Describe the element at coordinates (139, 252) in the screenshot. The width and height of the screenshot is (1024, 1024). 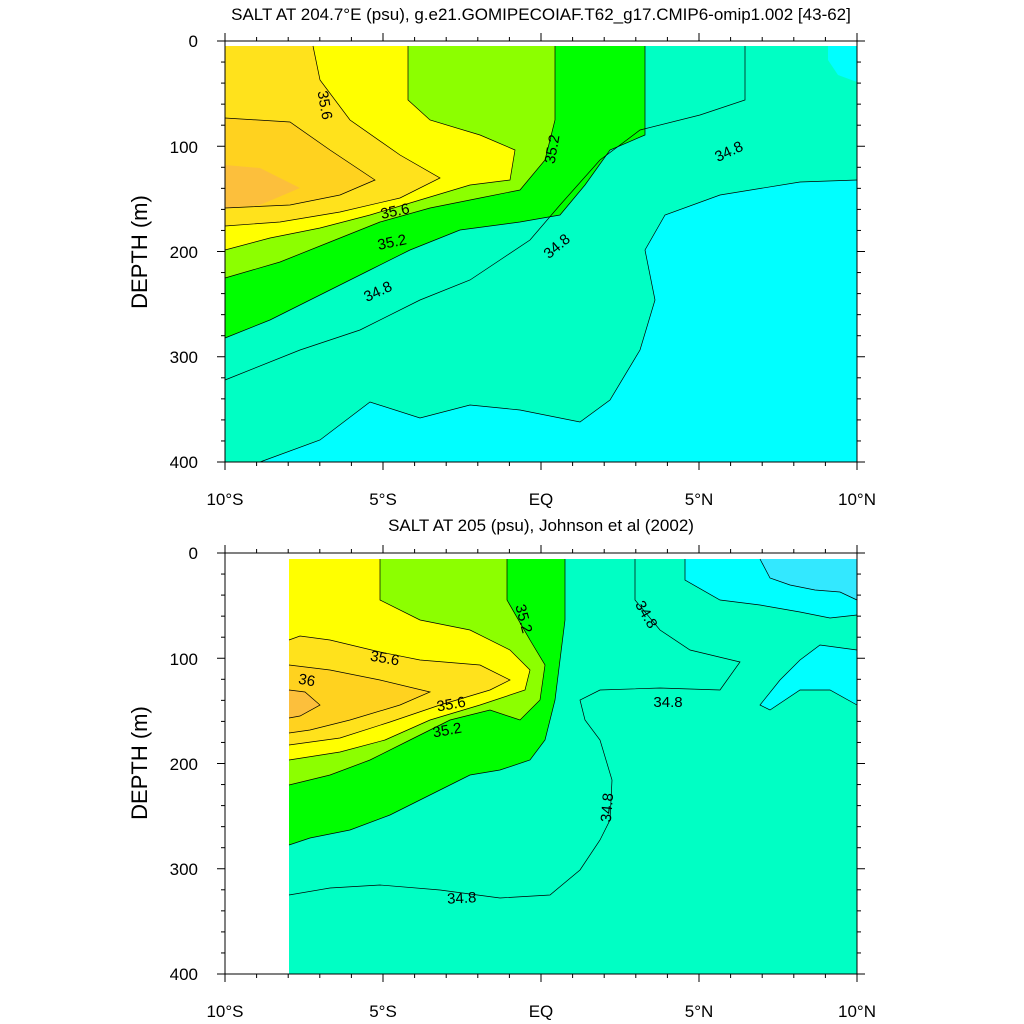
I see `top-y-axis-label: DEPTH (m)` at that location.